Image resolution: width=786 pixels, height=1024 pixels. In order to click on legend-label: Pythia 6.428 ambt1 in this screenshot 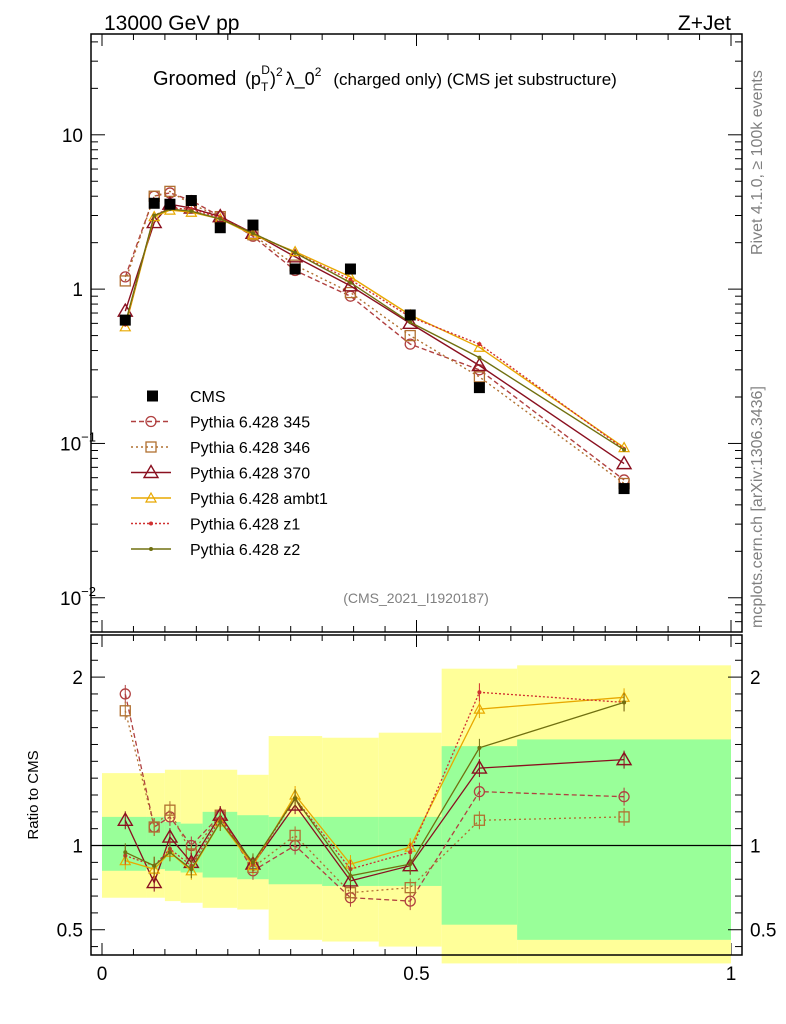, I will do `click(259, 499)`.